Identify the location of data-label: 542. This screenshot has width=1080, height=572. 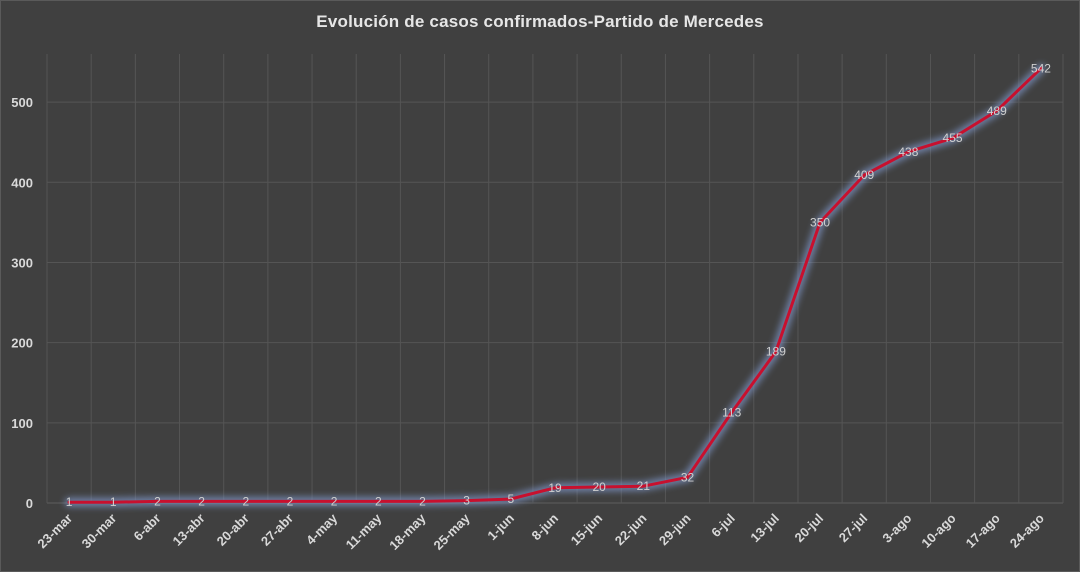
(1041, 68).